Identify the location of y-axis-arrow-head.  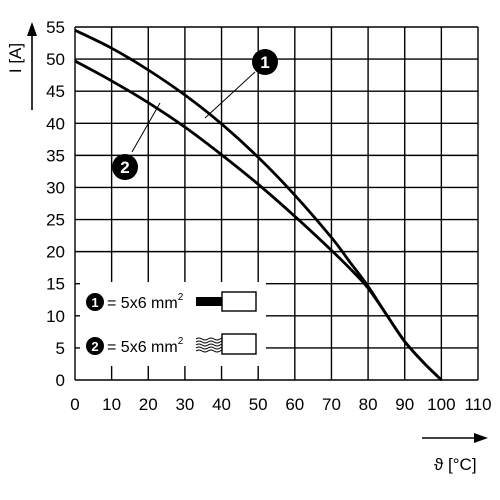
(32, 29).